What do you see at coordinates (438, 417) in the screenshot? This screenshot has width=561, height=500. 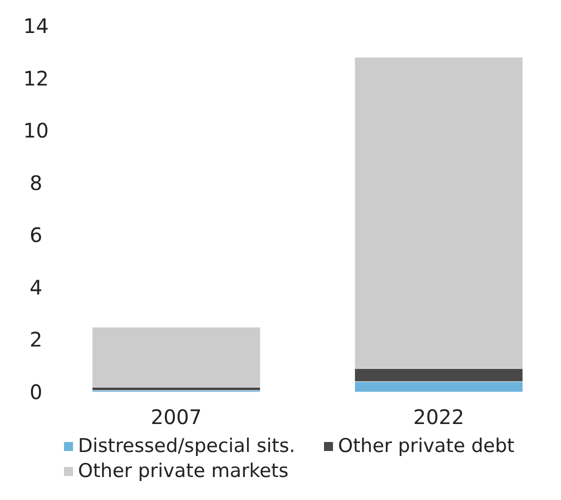 I see `x-tick-label: 2022` at bounding box center [438, 417].